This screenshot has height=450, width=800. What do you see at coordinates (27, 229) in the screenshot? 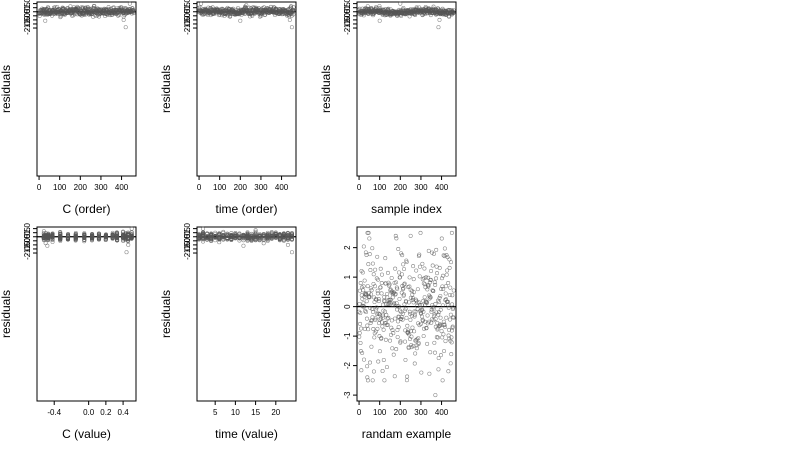
I see `y-tick-label: 1.0` at bounding box center [27, 229].